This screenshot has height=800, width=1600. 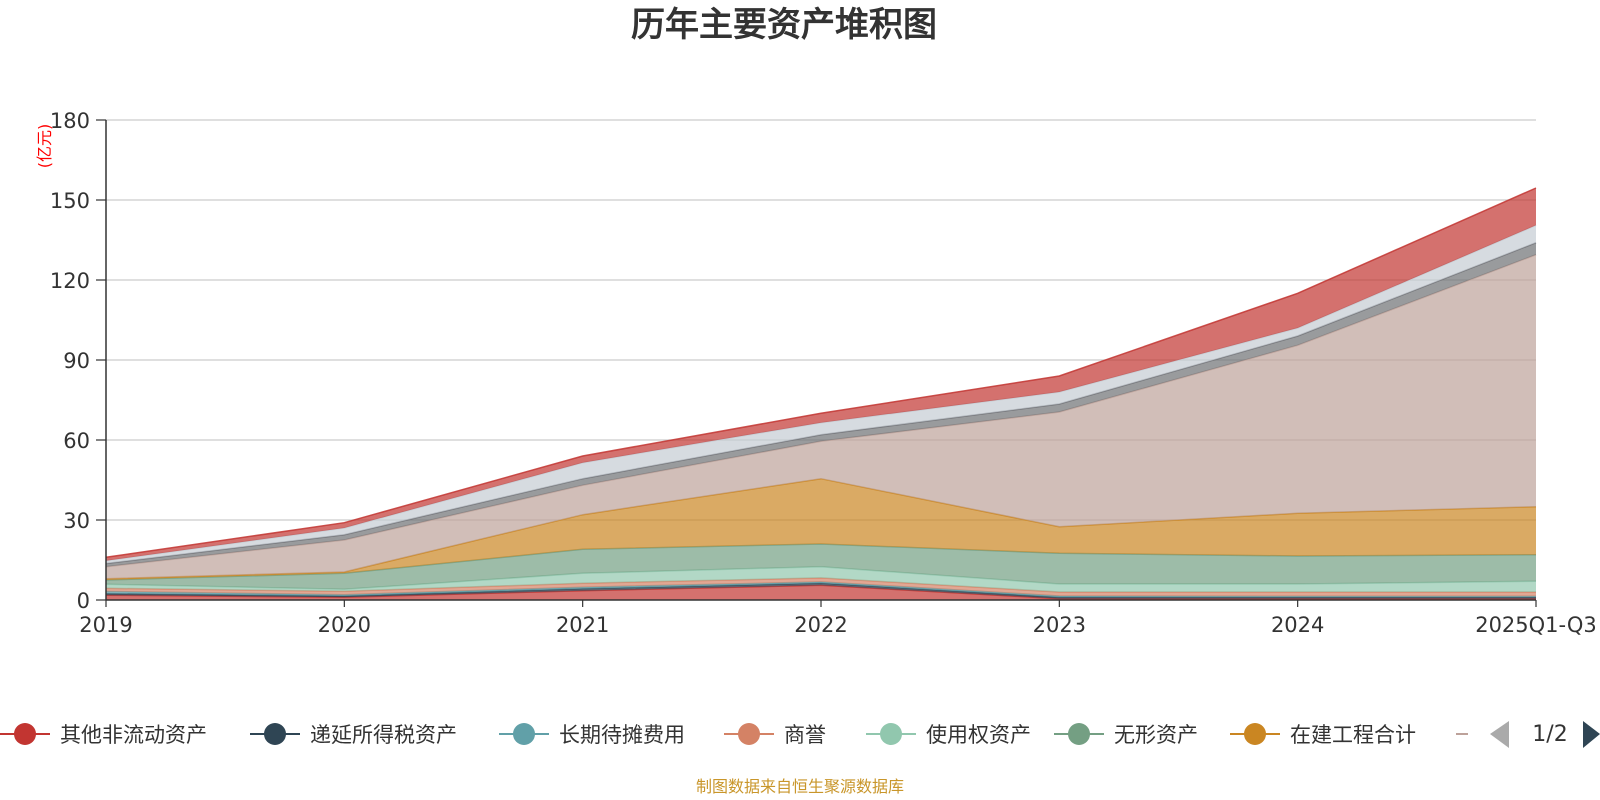 What do you see at coordinates (83, 601) in the screenshot?
I see `y-tick-label: 0` at bounding box center [83, 601].